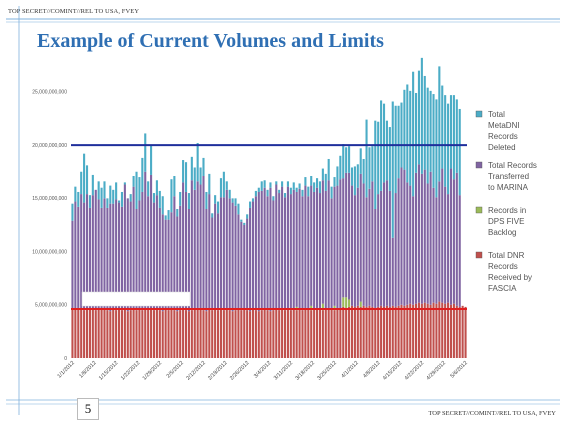  Describe the element at coordinates (240, 371) in the screenshot. I see `x-tick-label: 2/26/2012` at that location.